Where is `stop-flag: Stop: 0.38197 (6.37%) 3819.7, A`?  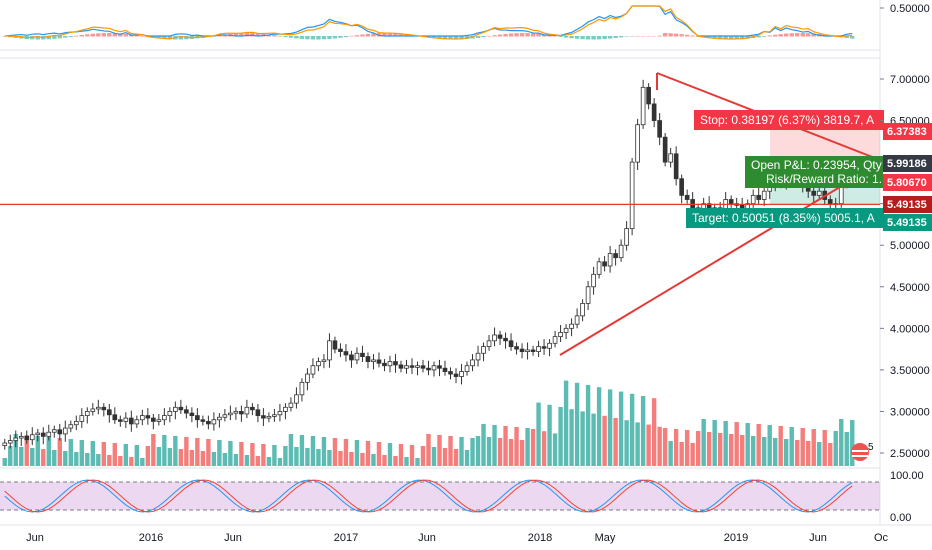
stop-flag: Stop: 0.38197 (6.37%) 3819.7, A is located at coordinates (789, 120).